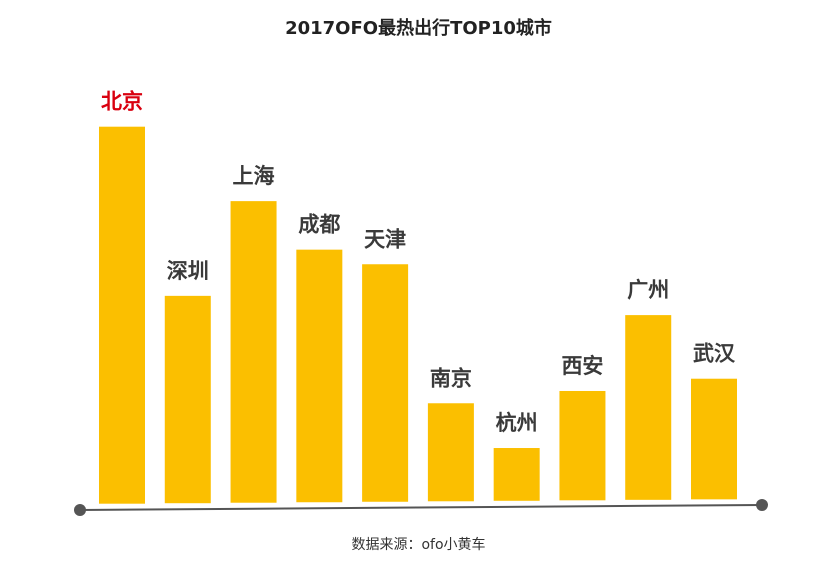  What do you see at coordinates (714, 354) in the screenshot?
I see `category-label-10: 武汉` at bounding box center [714, 354].